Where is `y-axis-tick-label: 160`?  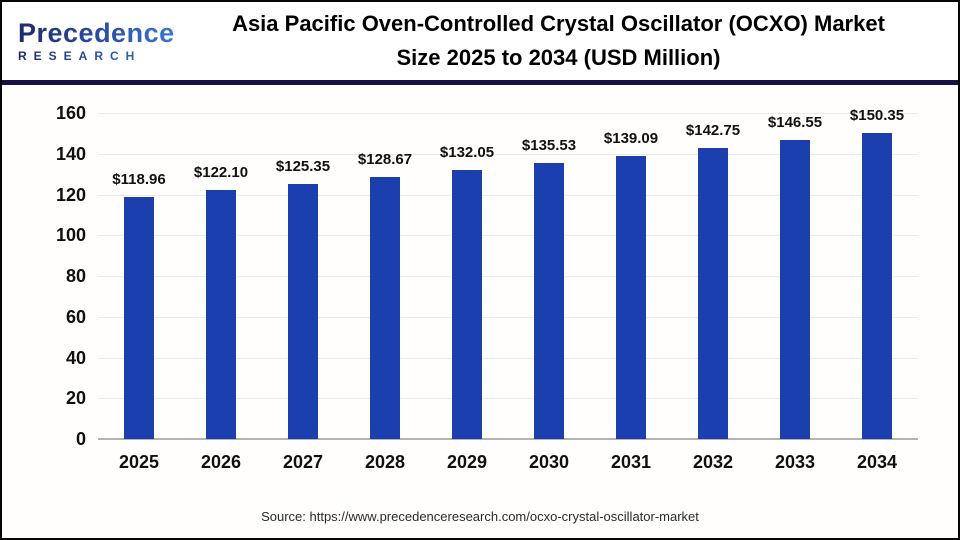
y-axis-tick-label: 160 is located at coordinates (70, 113).